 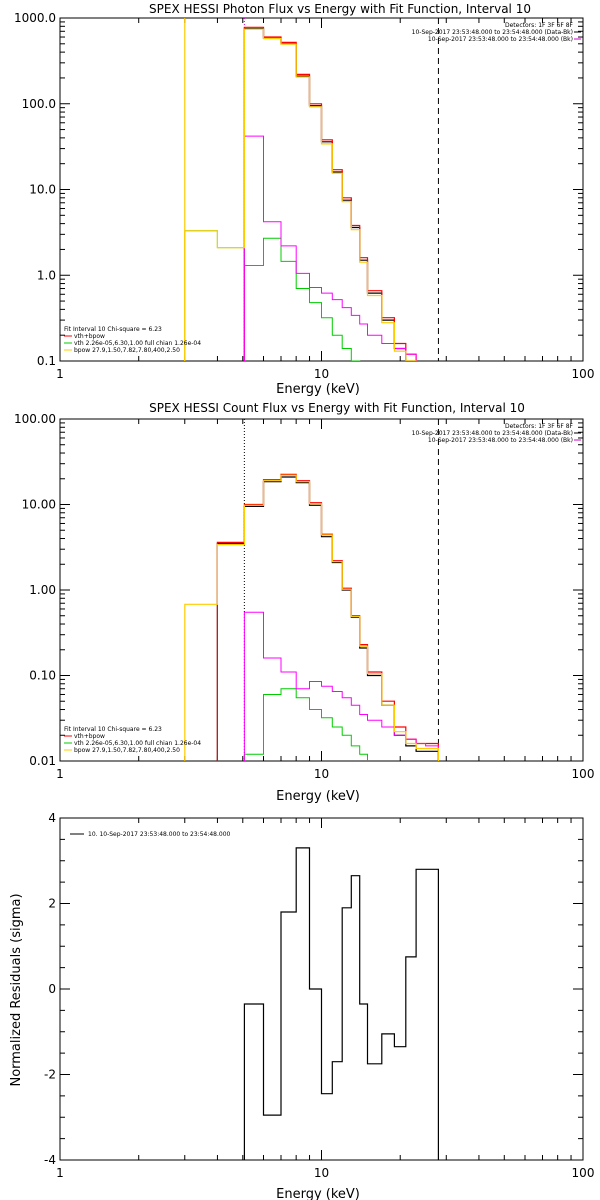 I want to click on series-residuals, so click(x=341, y=1003).